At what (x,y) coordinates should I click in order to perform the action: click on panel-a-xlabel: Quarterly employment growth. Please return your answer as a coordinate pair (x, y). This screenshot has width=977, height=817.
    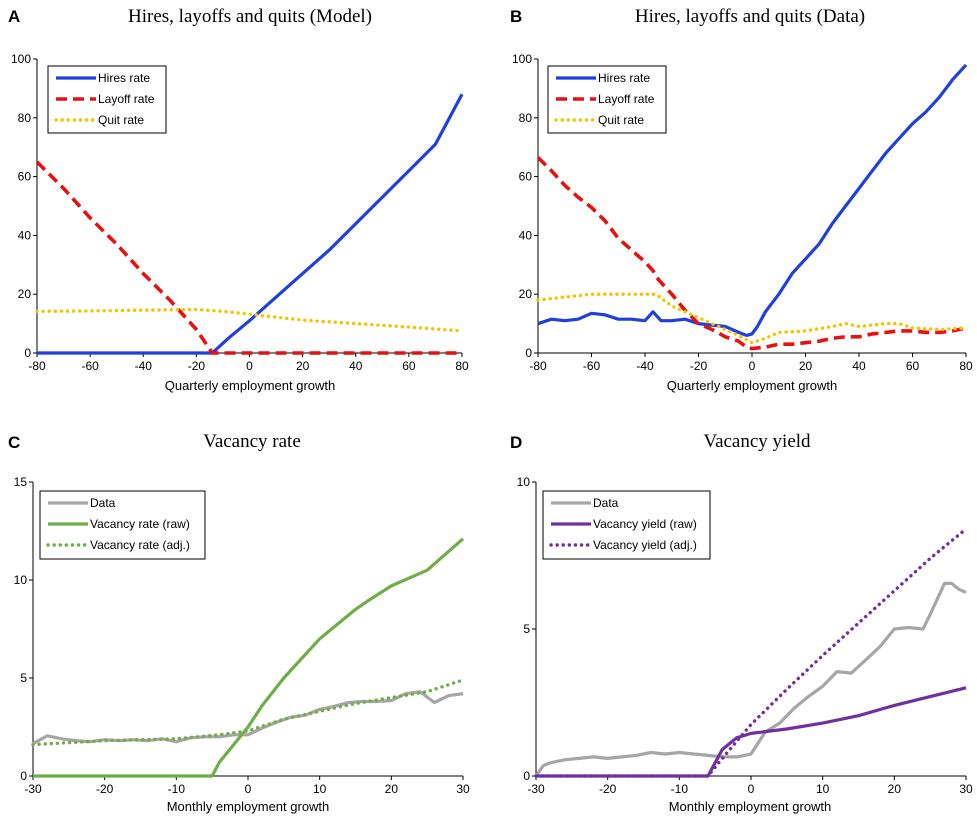
    Looking at the image, I should click on (250, 385).